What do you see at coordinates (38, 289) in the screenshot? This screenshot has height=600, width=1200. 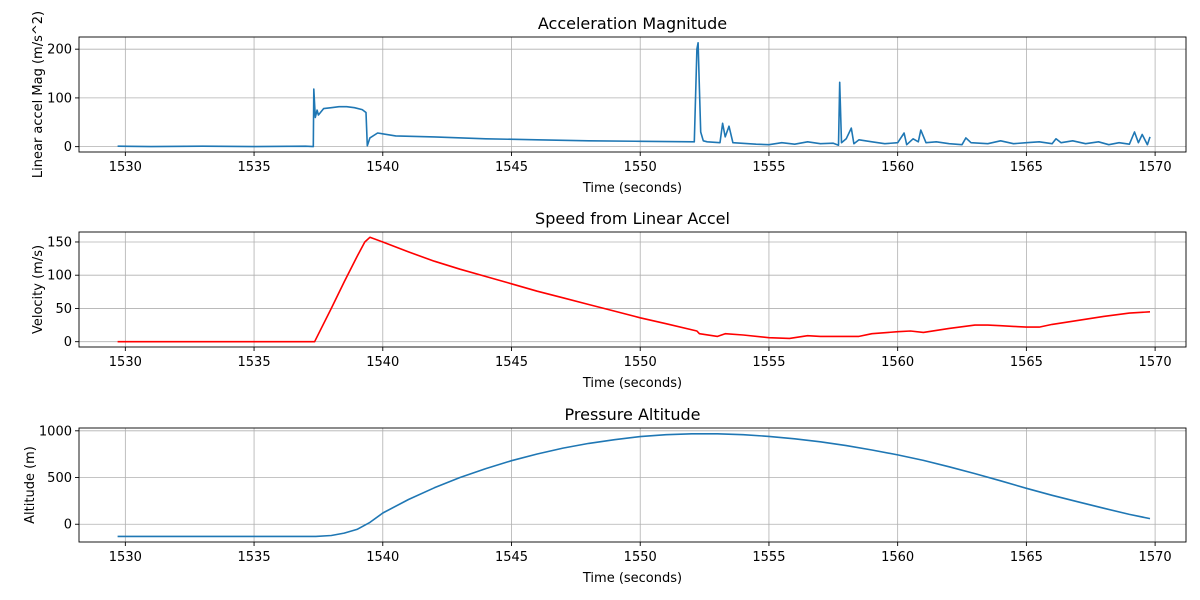 I see `y-axis-label: Velocity (m/s)` at bounding box center [38, 289].